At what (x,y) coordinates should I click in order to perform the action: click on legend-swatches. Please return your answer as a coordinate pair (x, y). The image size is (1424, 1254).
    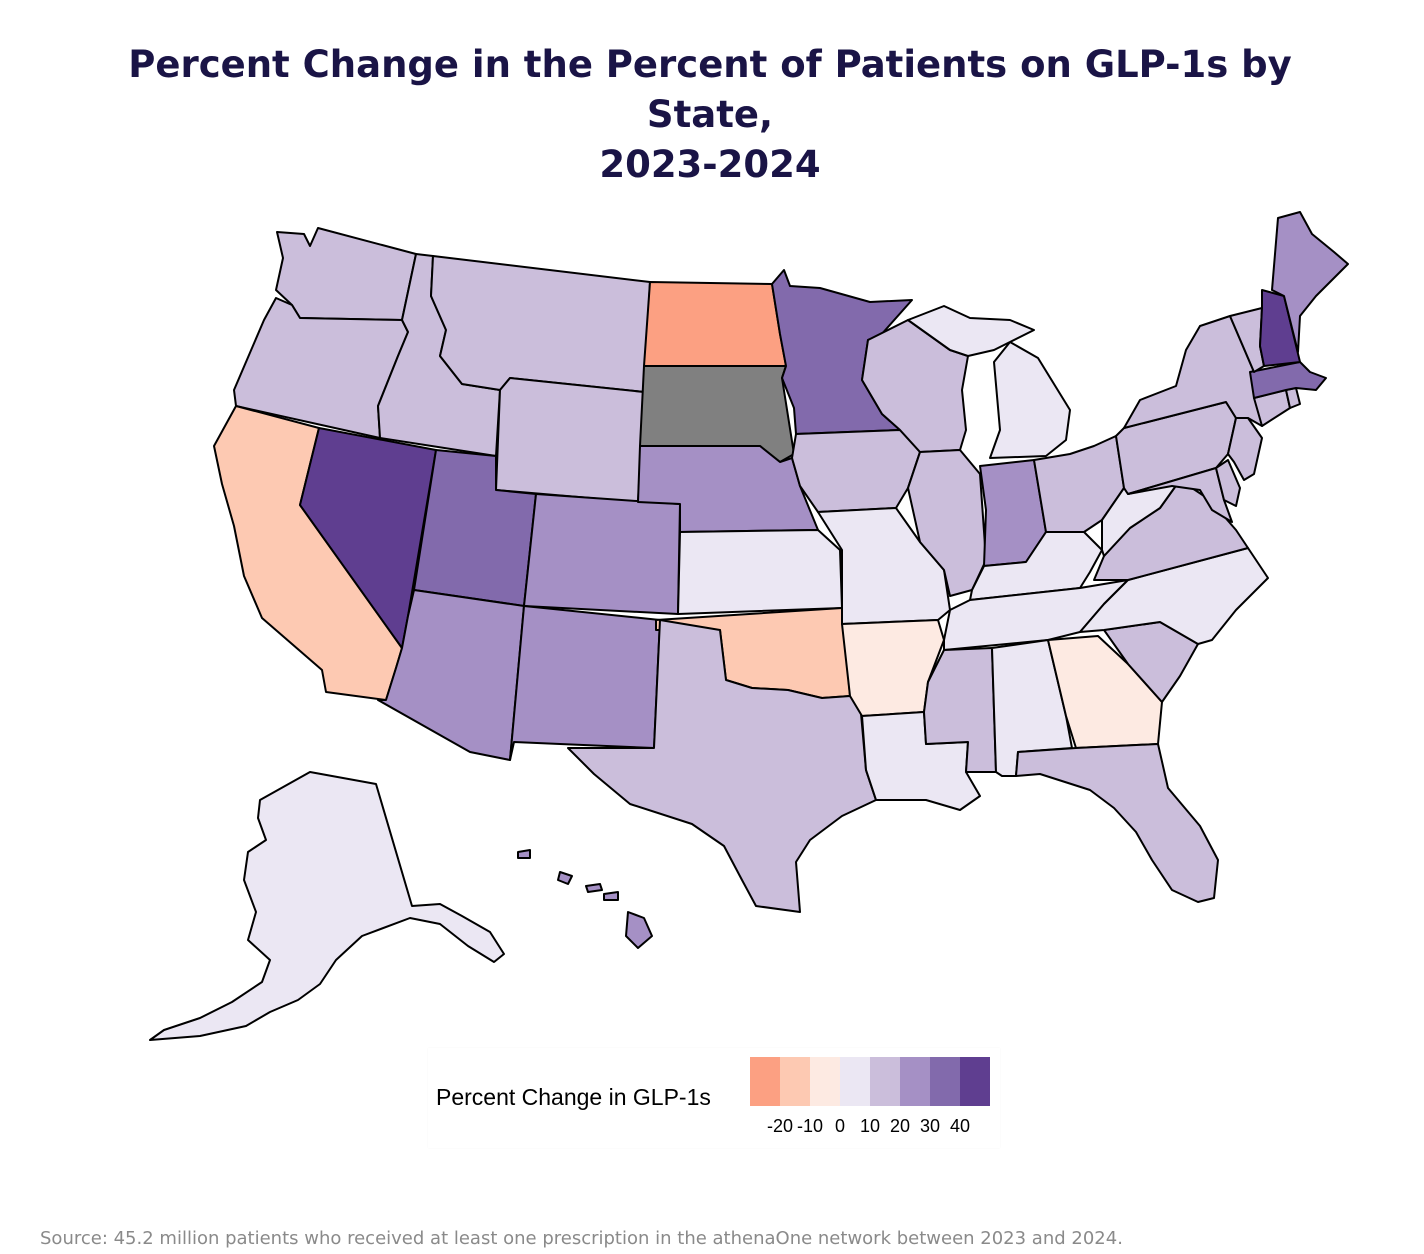
    Looking at the image, I should click on (870, 1081).